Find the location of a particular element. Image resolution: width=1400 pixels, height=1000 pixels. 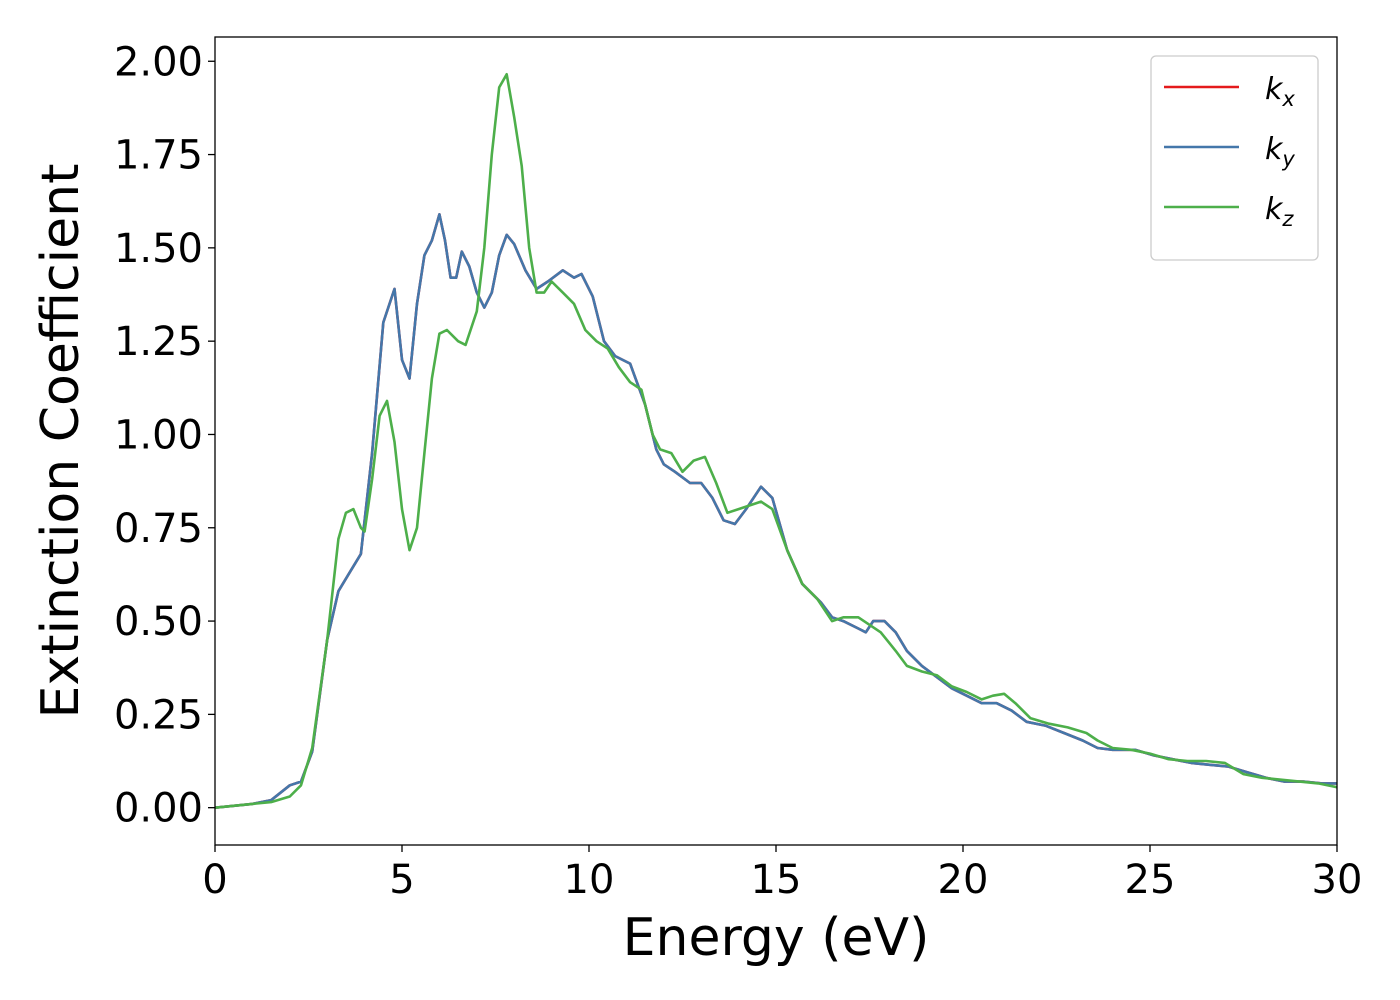

legend: kx ky kz is located at coordinates (1234, 158).